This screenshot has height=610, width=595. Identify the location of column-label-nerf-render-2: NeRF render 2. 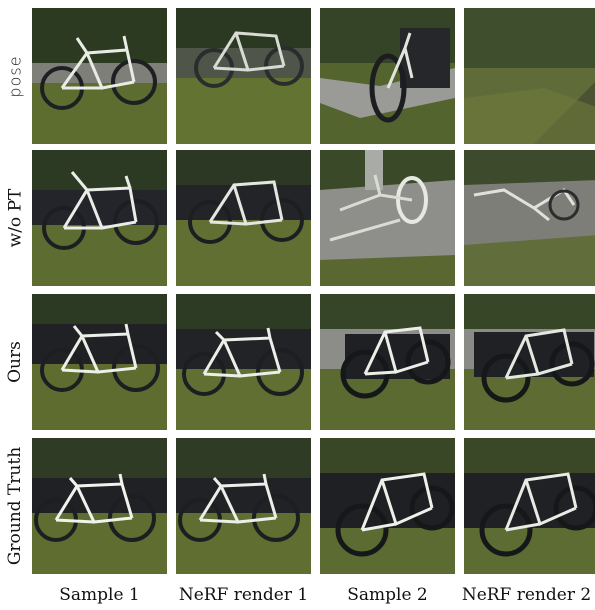
(526, 595).